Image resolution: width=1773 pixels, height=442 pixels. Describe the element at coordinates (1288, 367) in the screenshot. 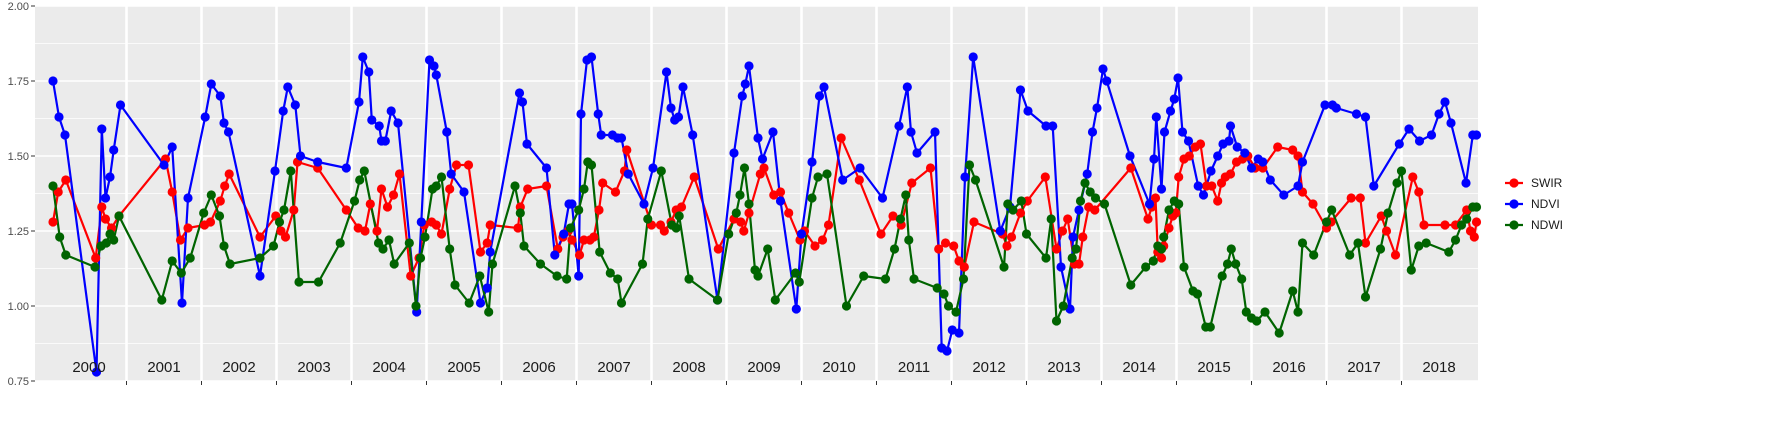

I see `year-label: 2016` at that location.